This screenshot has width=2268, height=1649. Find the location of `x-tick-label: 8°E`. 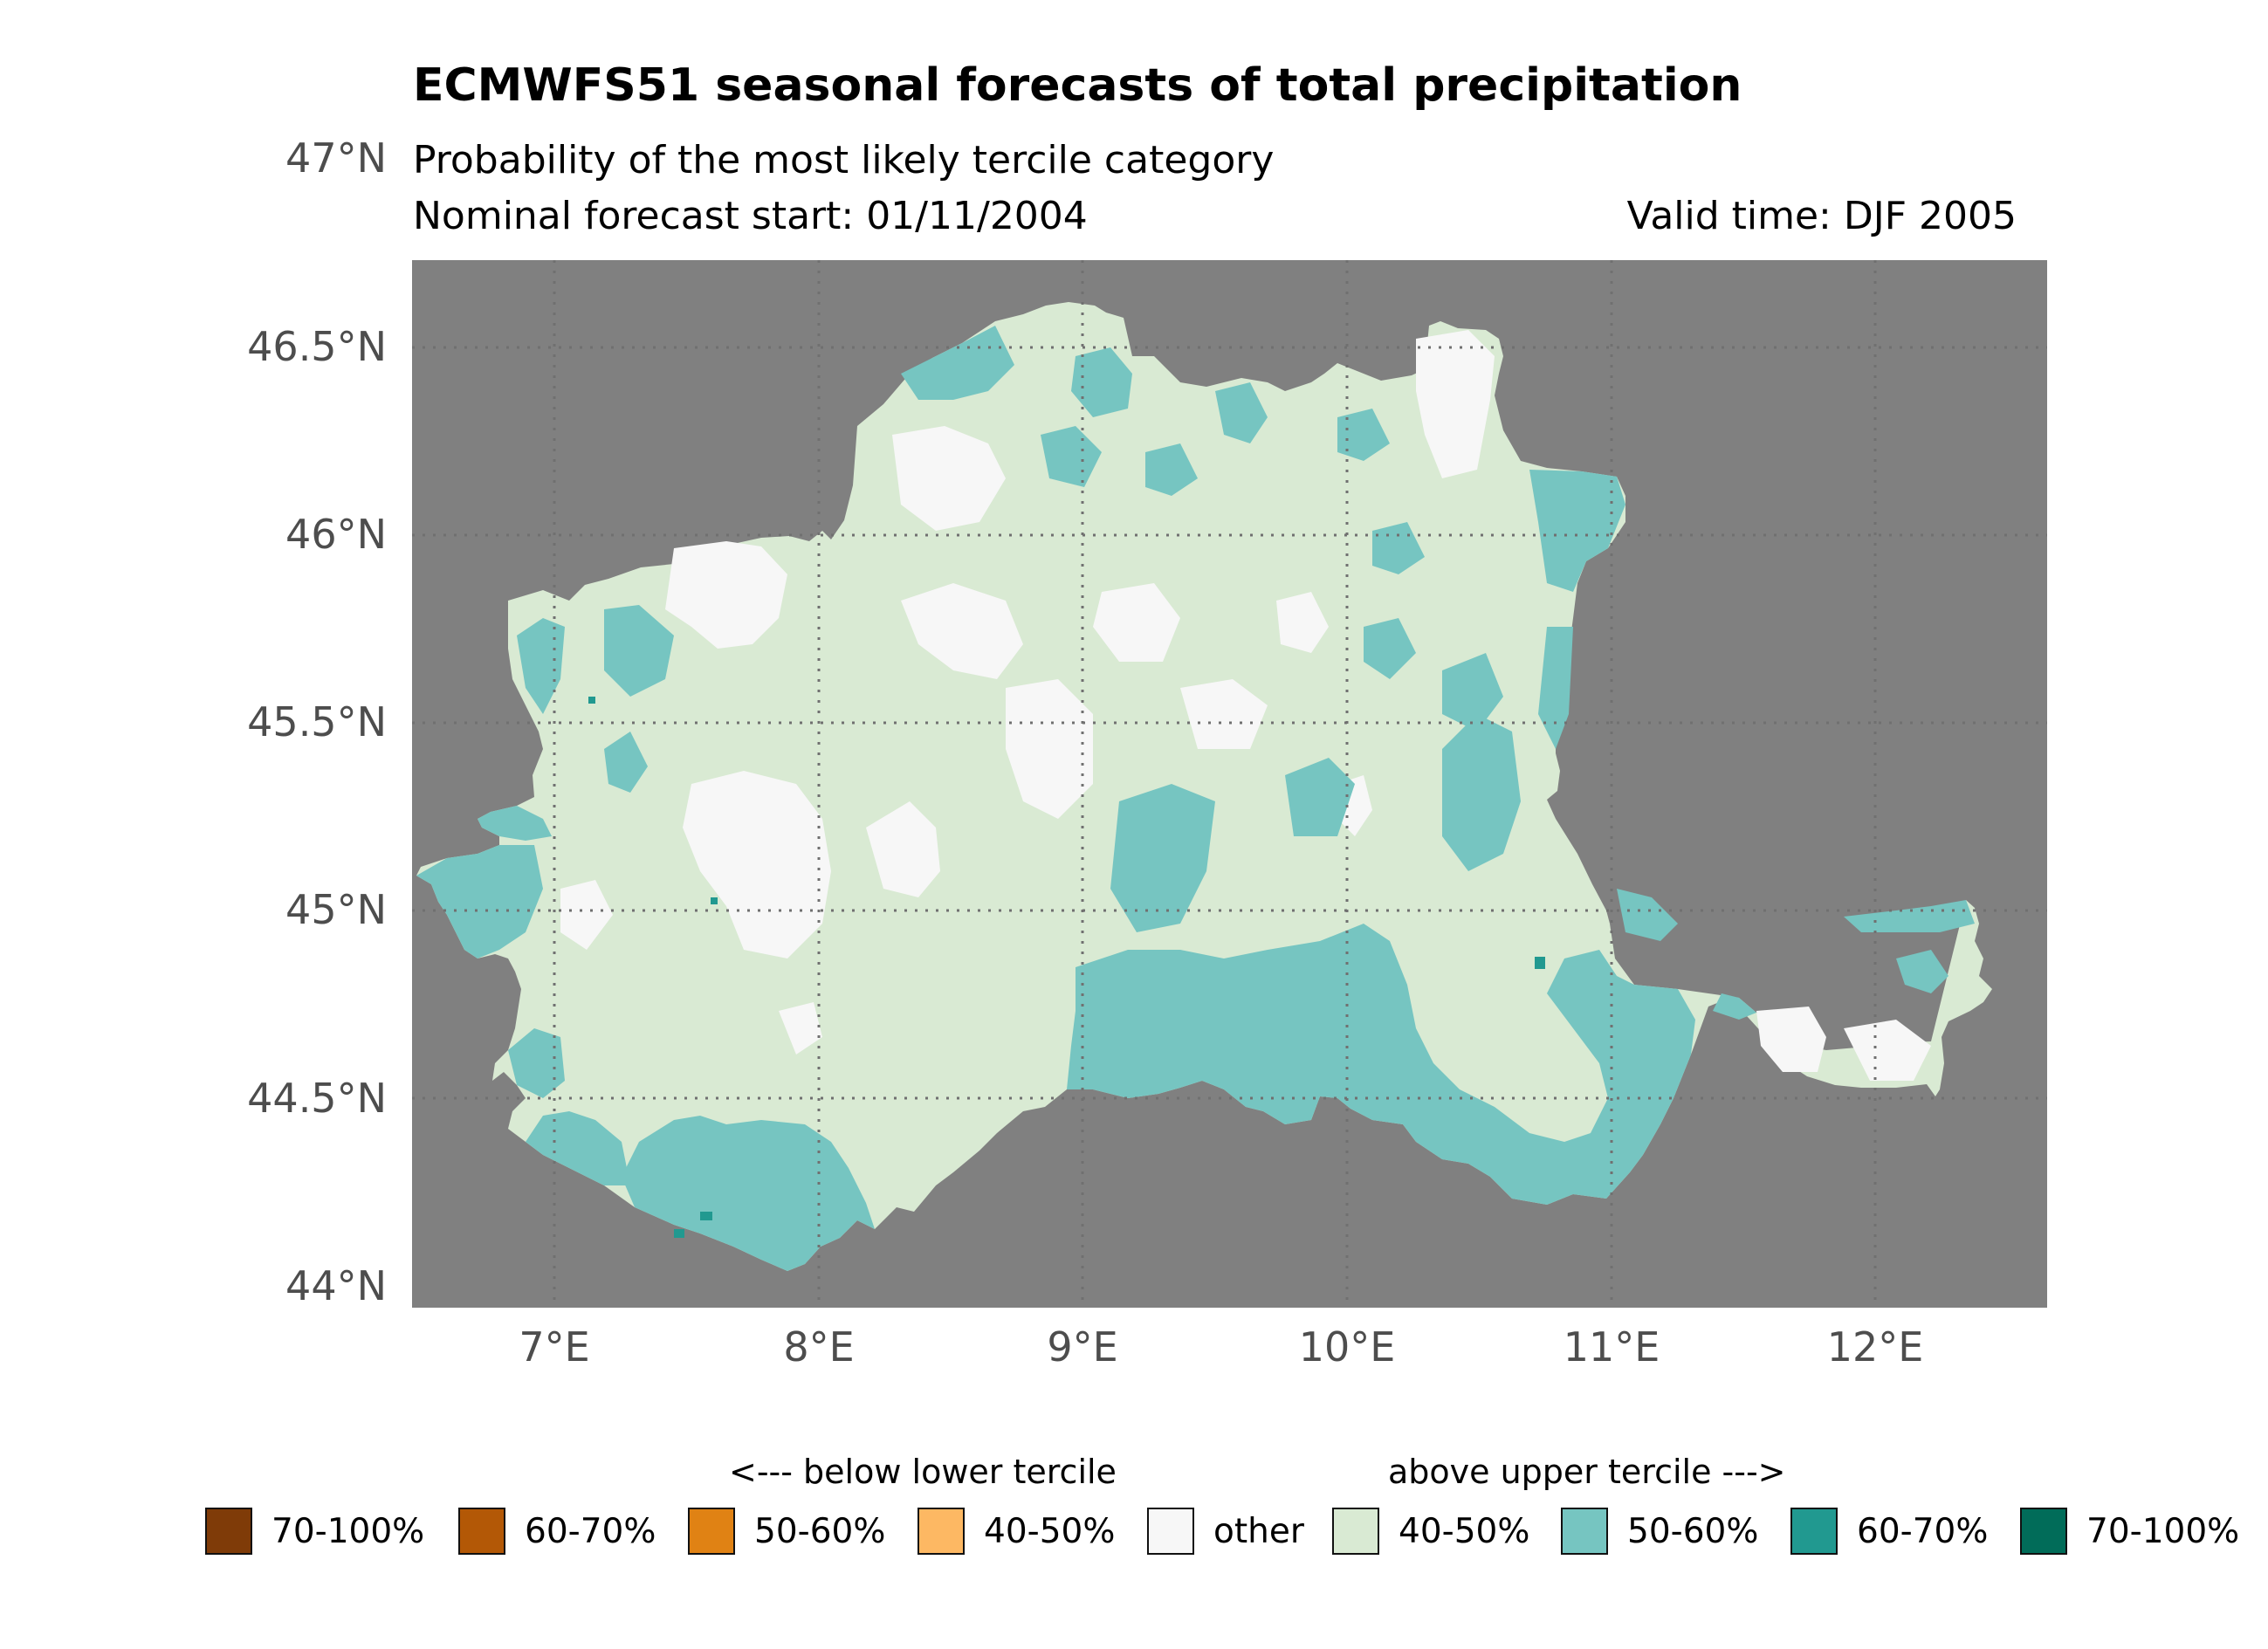

x-tick-label: 8°E is located at coordinates (819, 1347).